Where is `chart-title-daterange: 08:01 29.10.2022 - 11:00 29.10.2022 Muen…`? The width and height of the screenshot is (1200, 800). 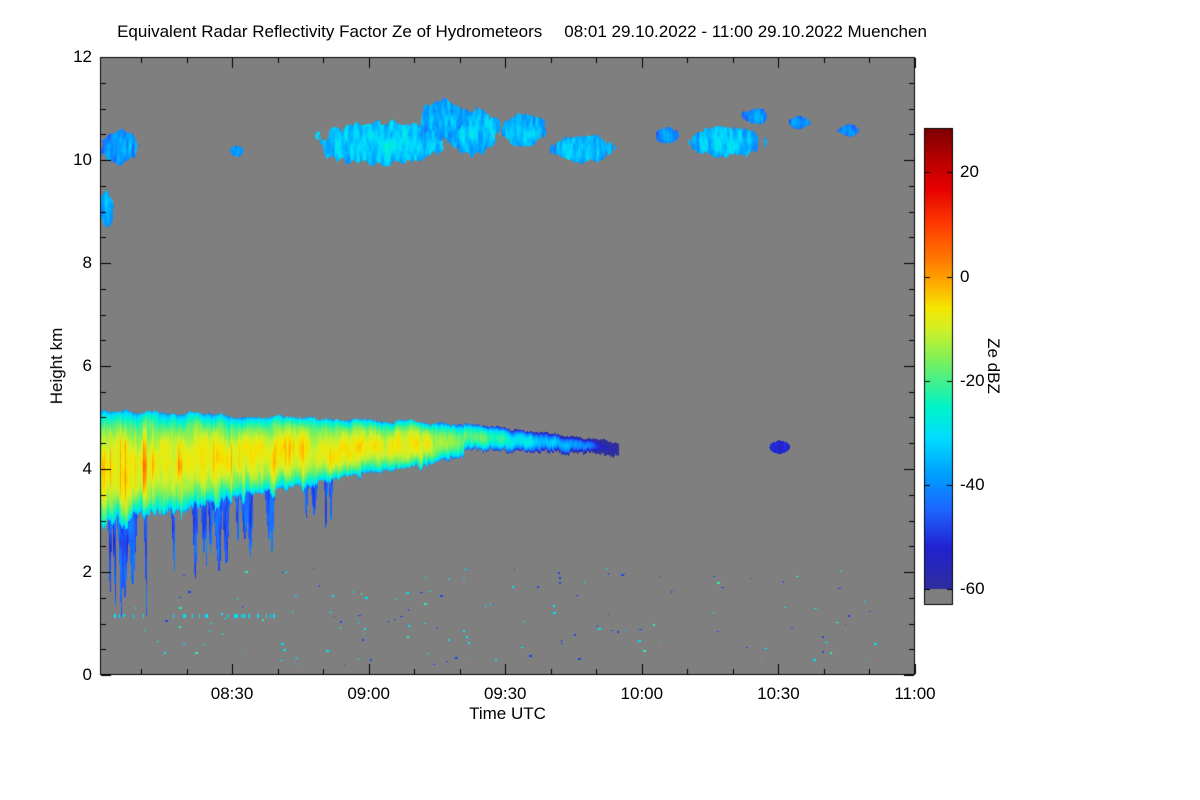 chart-title-daterange: 08:01 29.10.2022 - 11:00 29.10.2022 Muen… is located at coordinates (745, 31).